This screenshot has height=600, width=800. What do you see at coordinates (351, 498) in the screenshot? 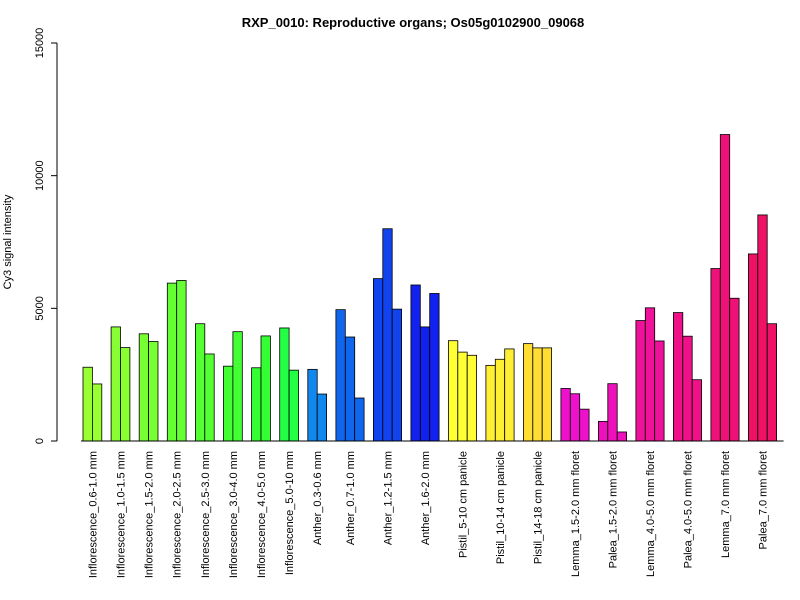
I see `x-tick-label: Anther_0.7-1.0 mm` at bounding box center [351, 498].